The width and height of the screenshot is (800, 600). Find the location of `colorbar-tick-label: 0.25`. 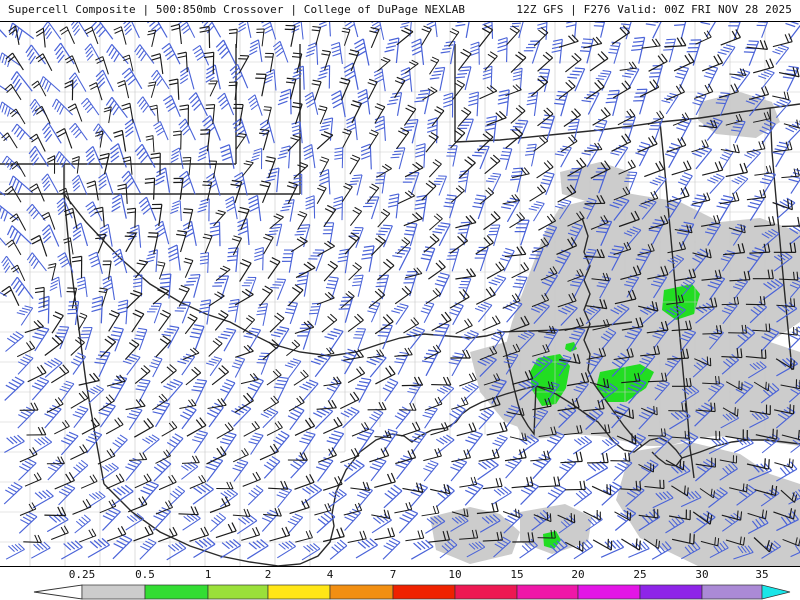

colorbar-tick-label: 0.25 is located at coordinates (82, 574).